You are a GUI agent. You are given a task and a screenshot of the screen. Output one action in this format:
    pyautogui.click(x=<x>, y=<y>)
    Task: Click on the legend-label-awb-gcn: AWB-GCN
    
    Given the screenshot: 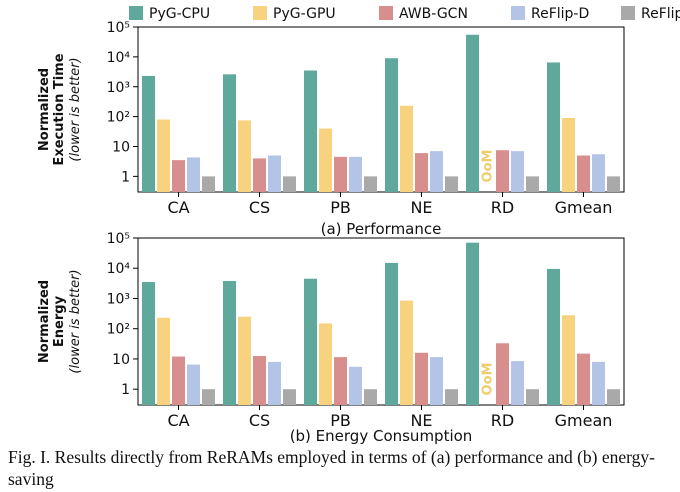 What is the action you would take?
    pyautogui.click(x=433, y=14)
    